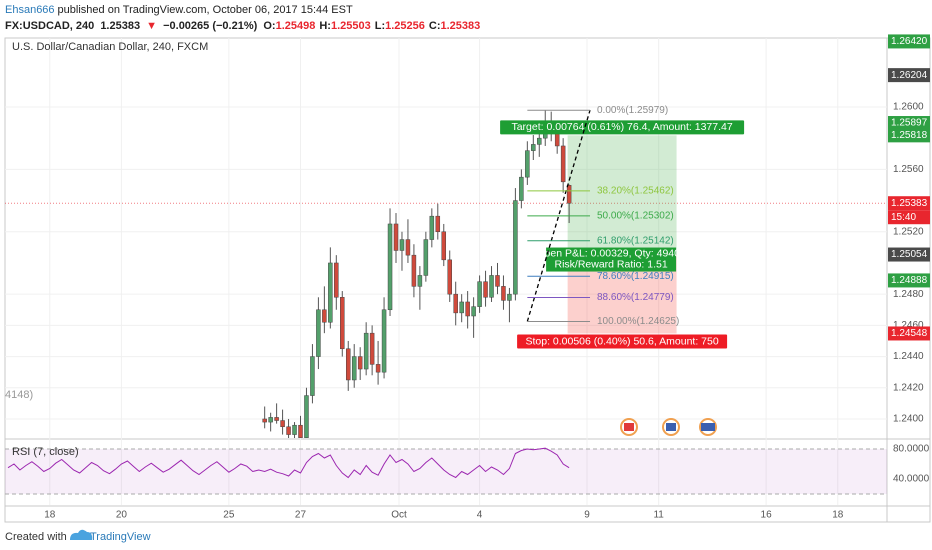 The image size is (932, 550). What do you see at coordinates (908, 169) in the screenshot?
I see `y-tick-label: 1.2560` at bounding box center [908, 169].